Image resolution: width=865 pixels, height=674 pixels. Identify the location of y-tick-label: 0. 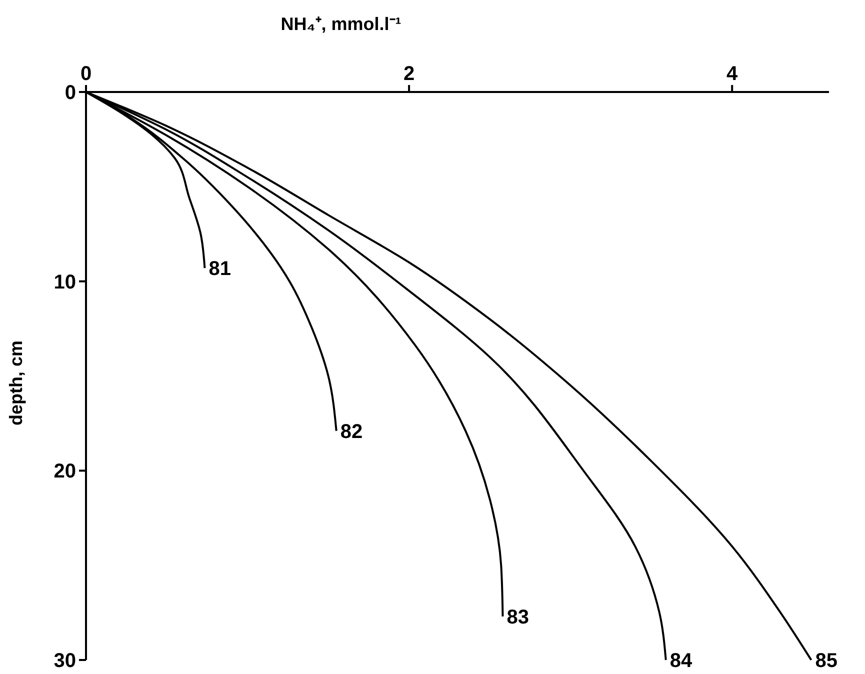
(70, 93).